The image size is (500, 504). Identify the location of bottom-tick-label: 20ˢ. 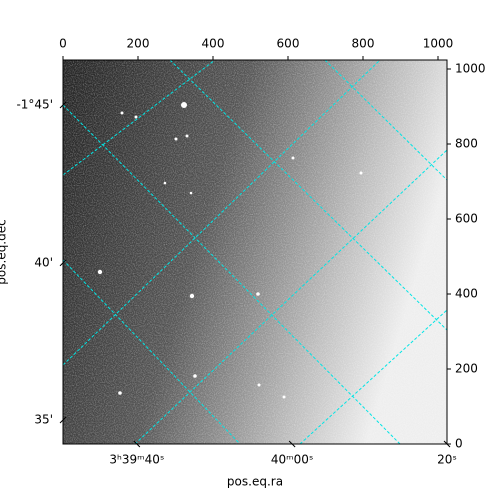
(447, 460).